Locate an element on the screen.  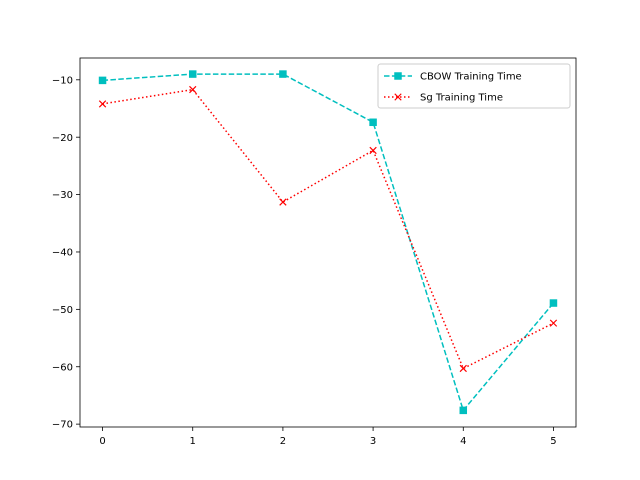
x-tick-label-2: 2 is located at coordinates (283, 441).